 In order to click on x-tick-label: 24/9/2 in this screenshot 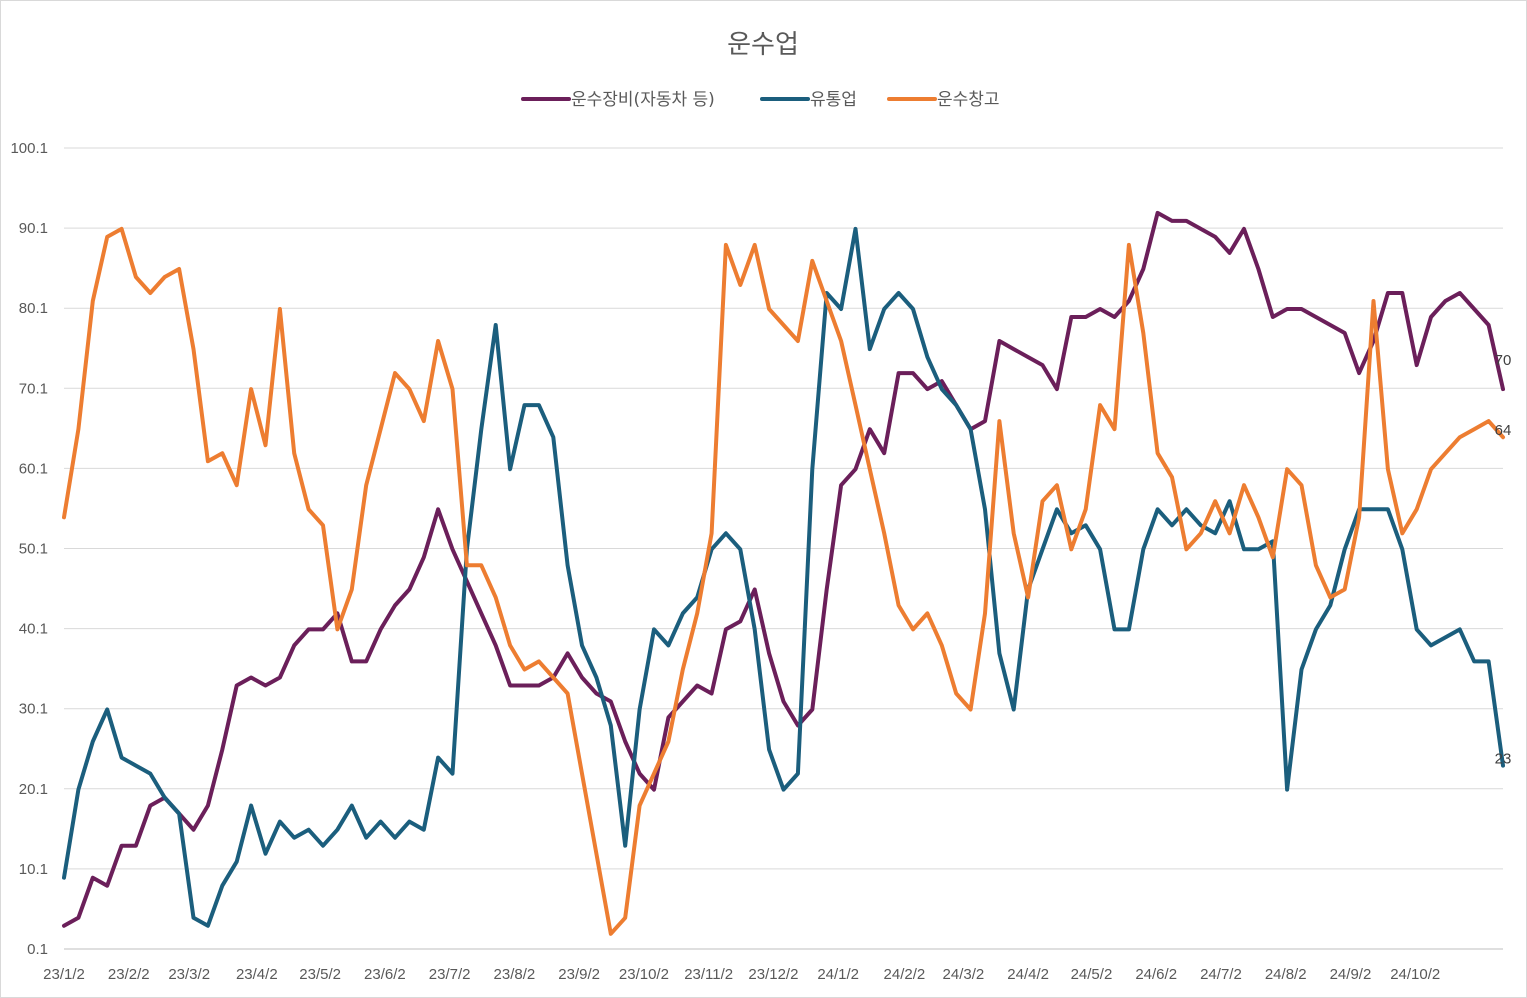, I will do `click(1351, 974)`.